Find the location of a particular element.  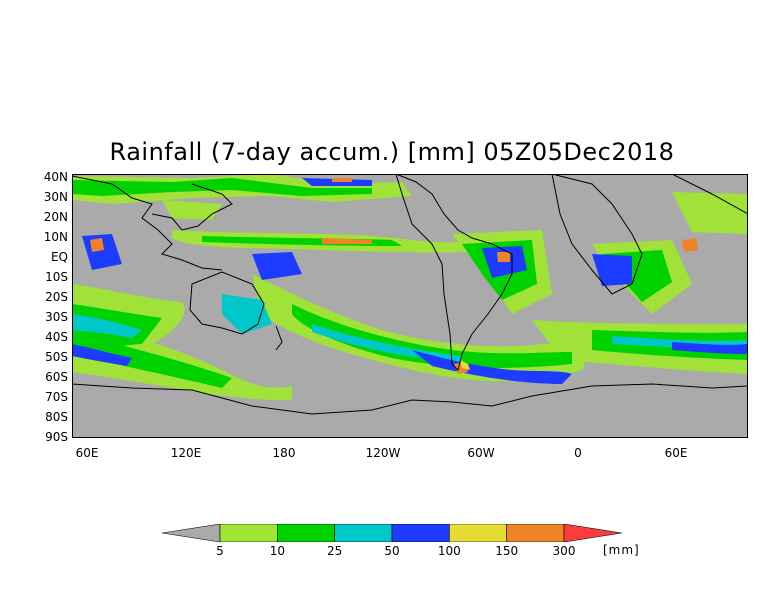

colorbar-label: 25 is located at coordinates (335, 551).